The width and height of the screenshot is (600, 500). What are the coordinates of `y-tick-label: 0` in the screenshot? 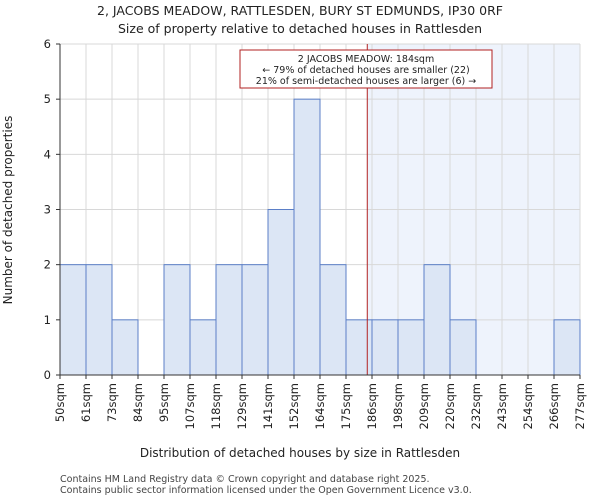 It's located at (47, 375).